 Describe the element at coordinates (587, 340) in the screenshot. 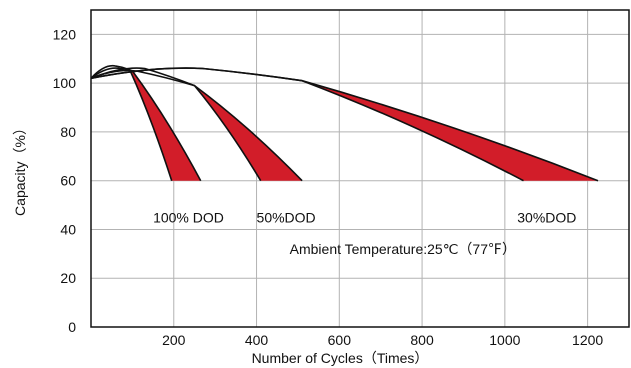

I see `x-tick-label: 1200` at that location.